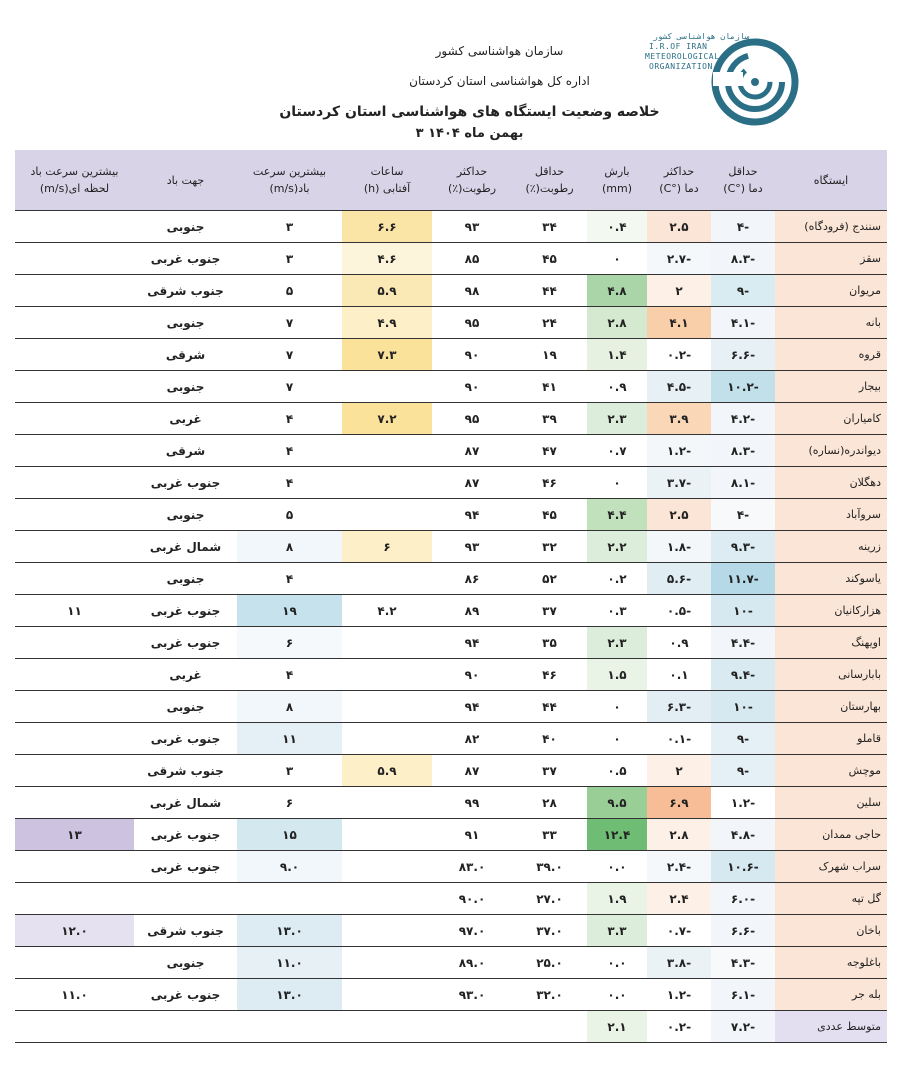  What do you see at coordinates (831, 1026) in the screenshot?
I see `cell-station: متوسط عددی` at bounding box center [831, 1026].